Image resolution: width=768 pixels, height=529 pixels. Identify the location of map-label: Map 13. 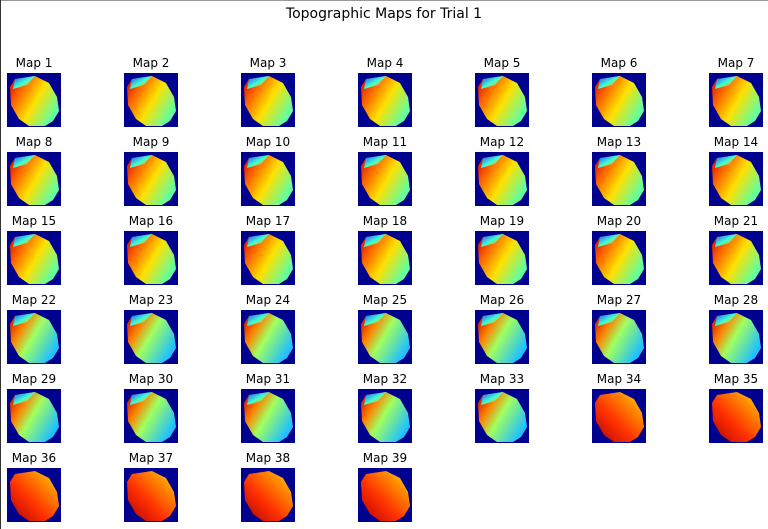
(619, 142).